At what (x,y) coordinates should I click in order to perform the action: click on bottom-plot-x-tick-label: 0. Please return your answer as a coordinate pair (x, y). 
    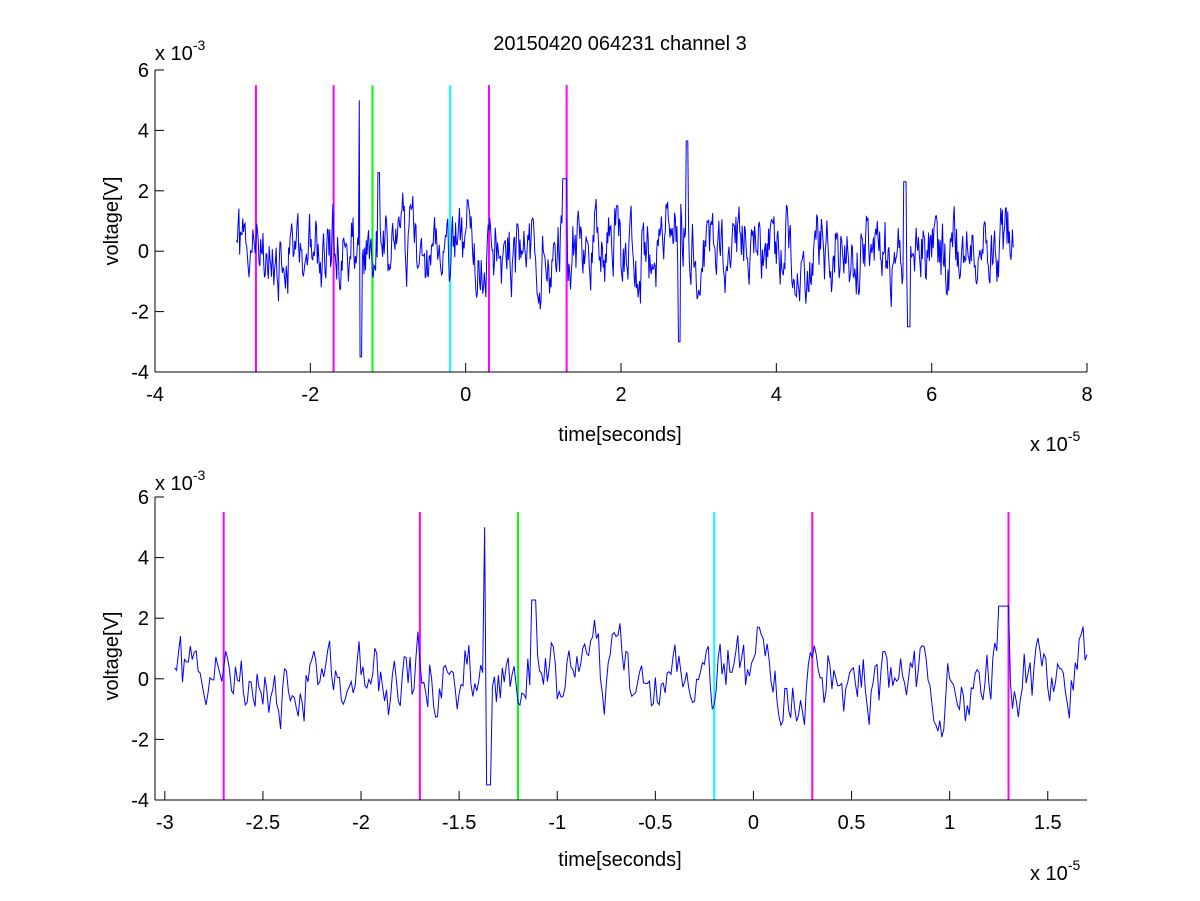
    Looking at the image, I should click on (753, 823).